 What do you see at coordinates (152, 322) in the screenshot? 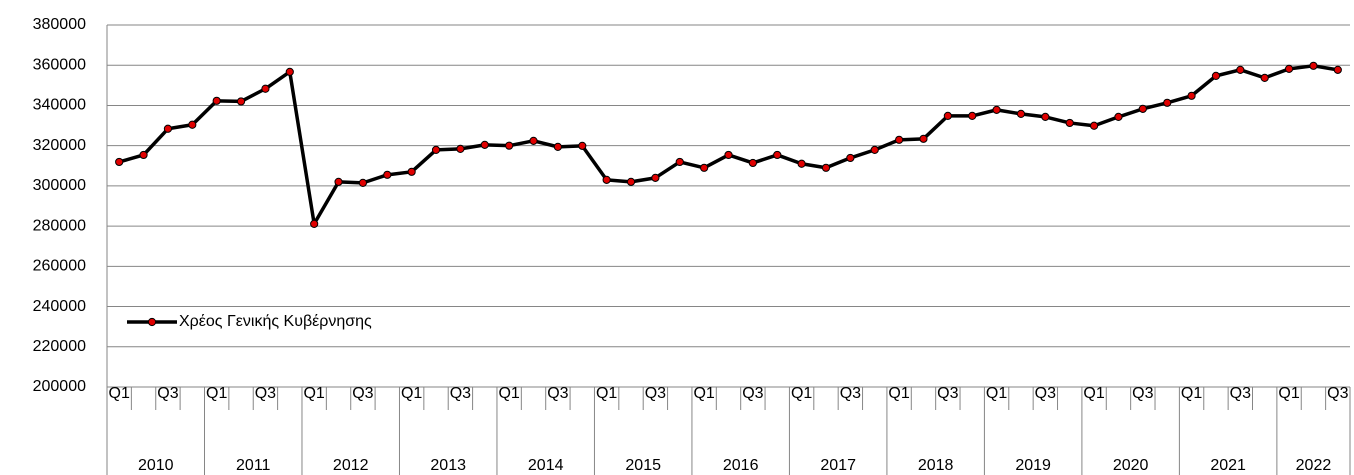
I see `legend-marker` at bounding box center [152, 322].